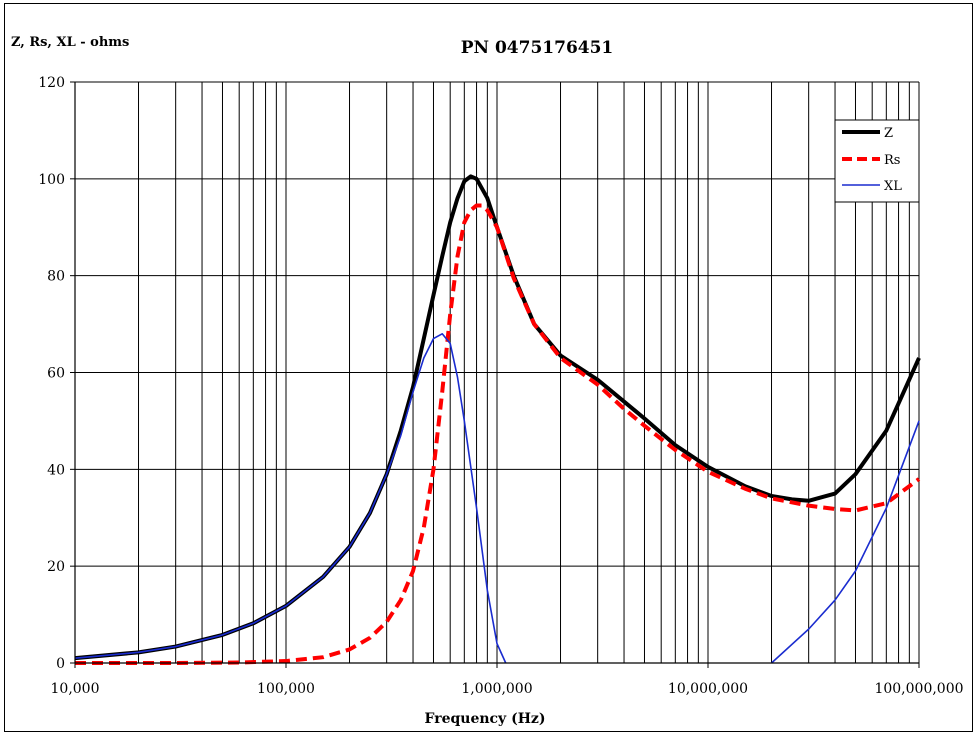 The width and height of the screenshot is (978, 736). Describe the element at coordinates (75, 689) in the screenshot. I see `x-tick-label: 10,000` at that location.